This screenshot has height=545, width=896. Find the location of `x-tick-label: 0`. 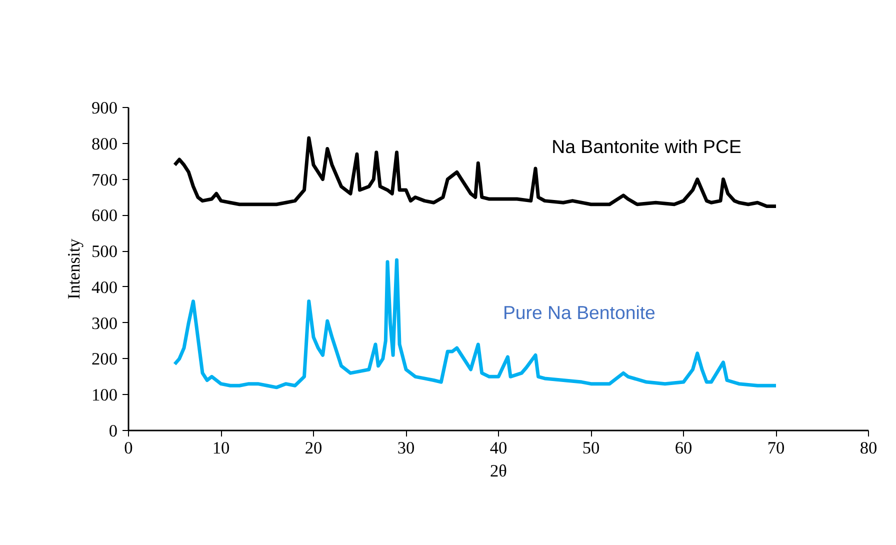

x-tick-label: 0 is located at coordinates (128, 448).